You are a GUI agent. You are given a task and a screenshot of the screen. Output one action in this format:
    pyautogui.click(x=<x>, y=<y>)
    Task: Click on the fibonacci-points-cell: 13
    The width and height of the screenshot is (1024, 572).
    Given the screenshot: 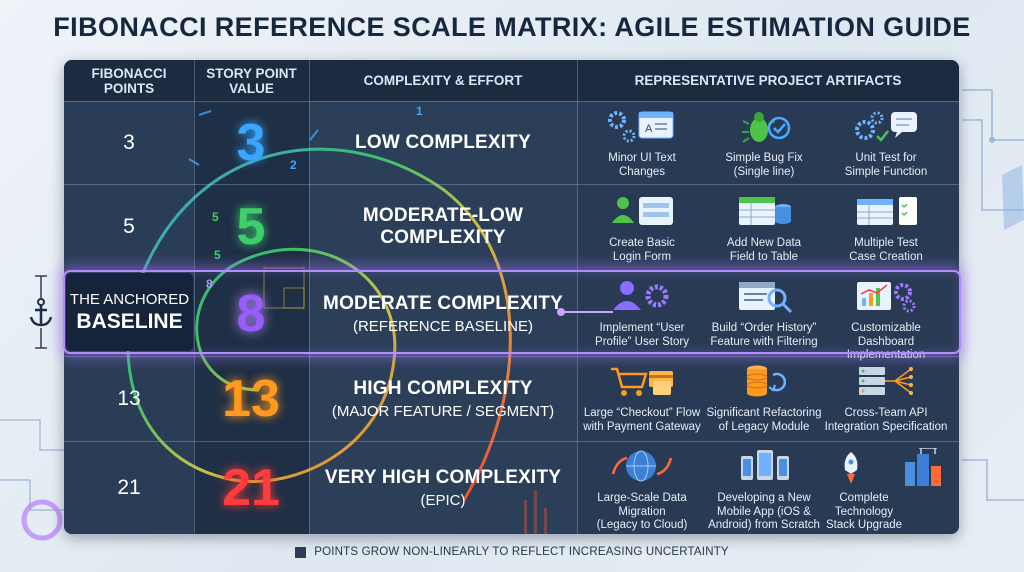 What is the action you would take?
    pyautogui.click(x=129, y=398)
    